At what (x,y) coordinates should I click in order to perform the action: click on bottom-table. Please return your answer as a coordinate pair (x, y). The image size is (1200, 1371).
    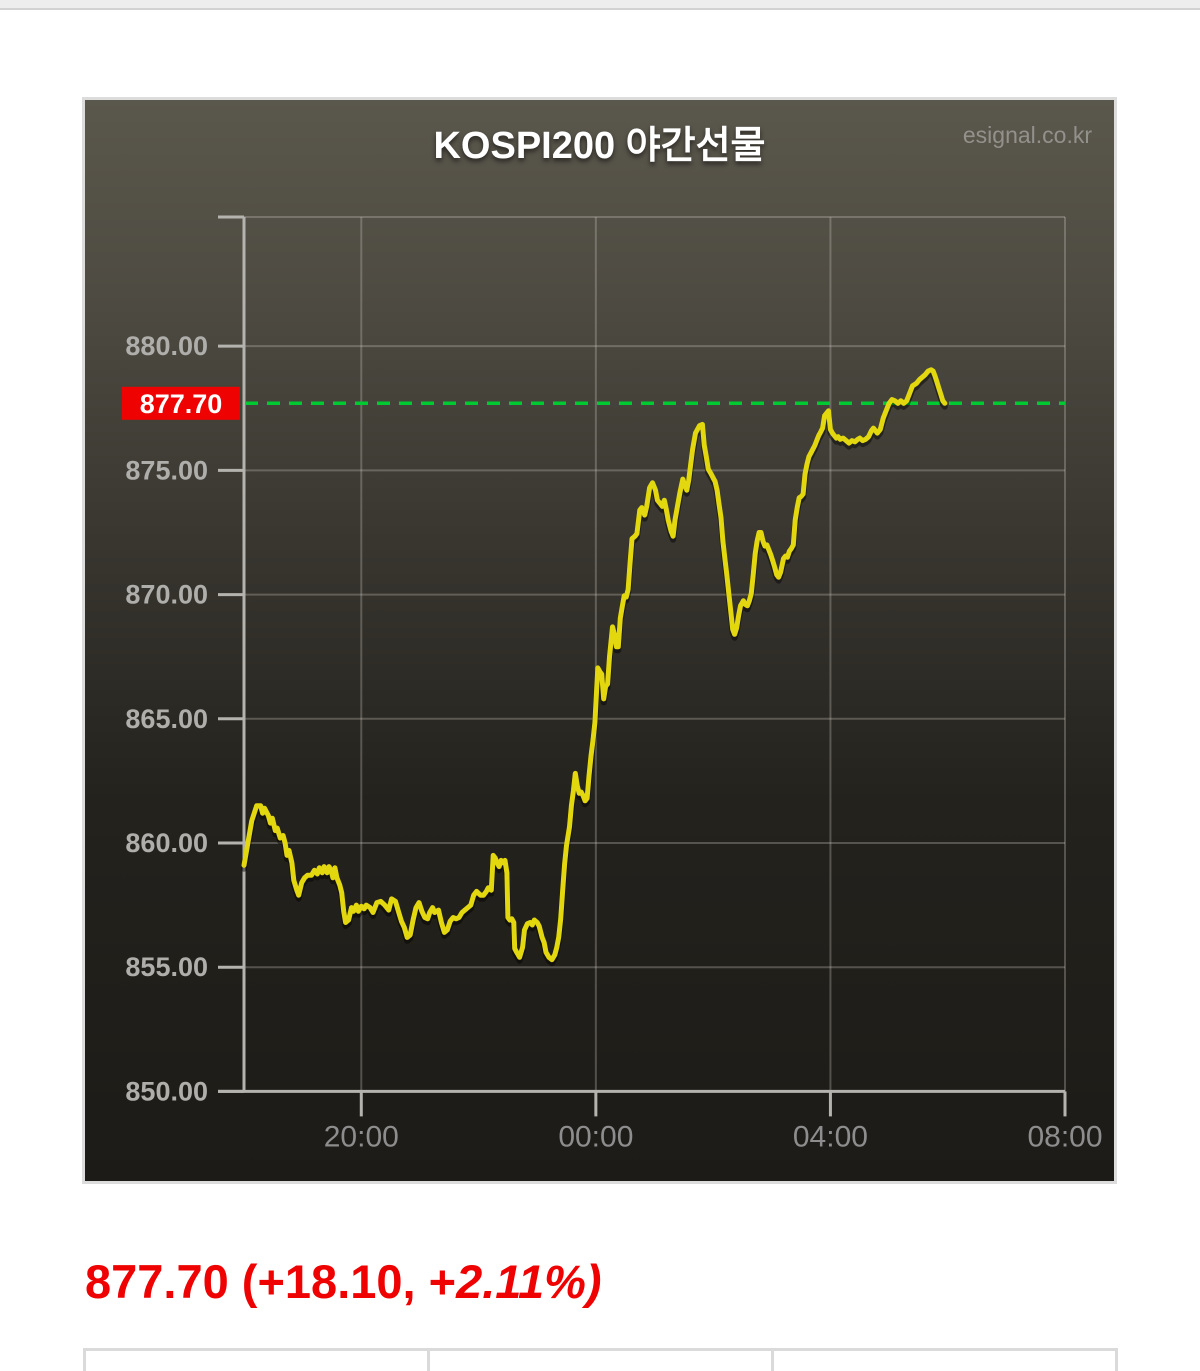
    Looking at the image, I should click on (600, 1359).